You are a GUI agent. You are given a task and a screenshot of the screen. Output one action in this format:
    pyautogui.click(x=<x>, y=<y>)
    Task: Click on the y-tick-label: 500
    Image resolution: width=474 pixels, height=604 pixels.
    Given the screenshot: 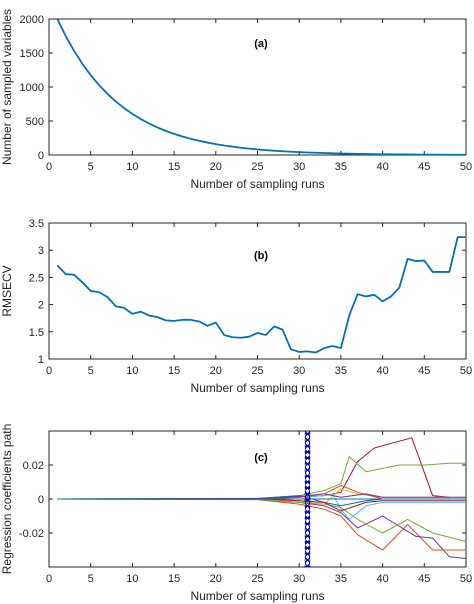 What is the action you would take?
    pyautogui.click(x=35, y=122)
    